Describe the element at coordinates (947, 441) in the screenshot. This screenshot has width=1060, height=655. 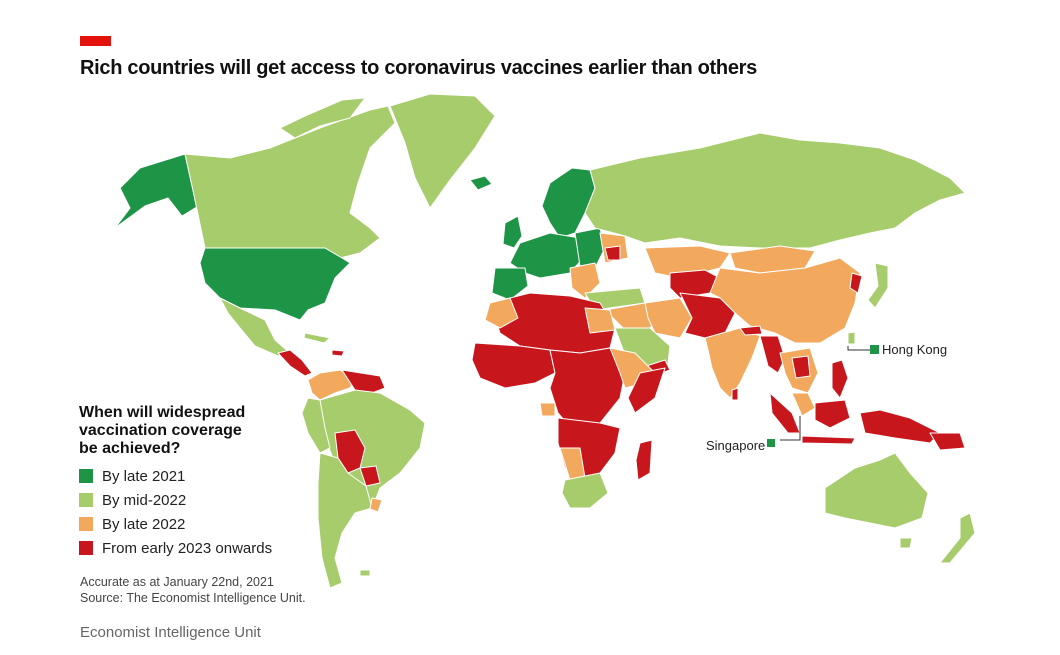
I see `region-png` at that location.